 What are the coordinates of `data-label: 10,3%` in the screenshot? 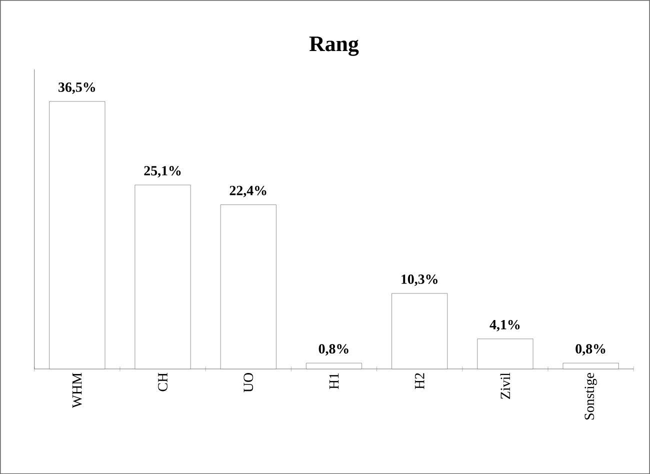 It's located at (420, 280).